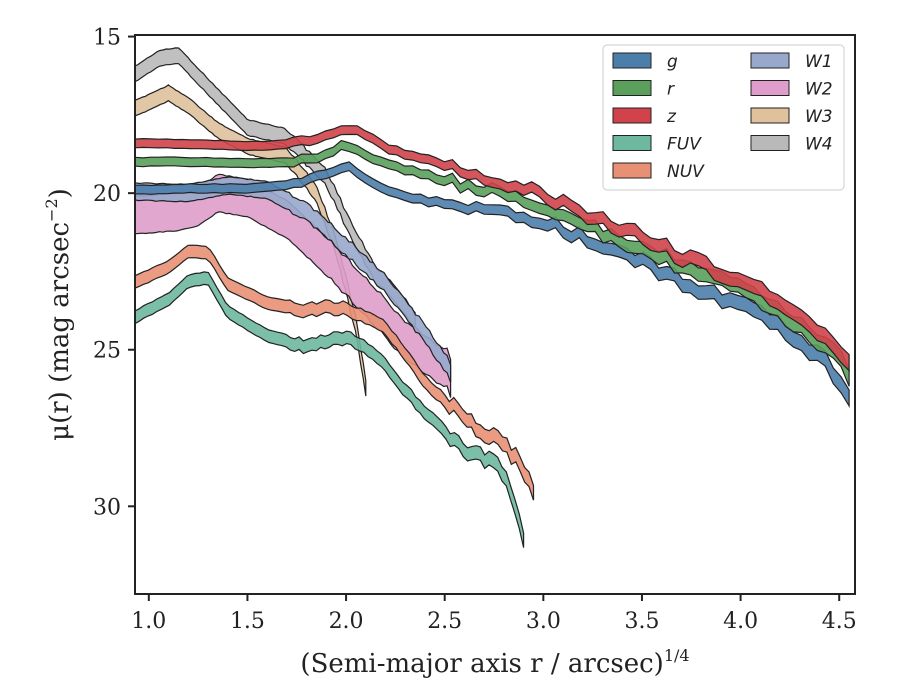  Describe the element at coordinates (684, 145) in the screenshot. I see `legend-label-fuv: FUV` at that location.